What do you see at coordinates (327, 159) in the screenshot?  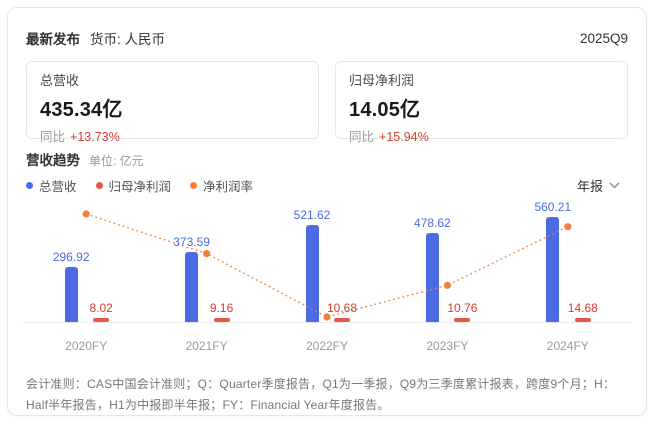 I see `chart-title-row: 营收趋势 单位: 亿元` at bounding box center [327, 159].